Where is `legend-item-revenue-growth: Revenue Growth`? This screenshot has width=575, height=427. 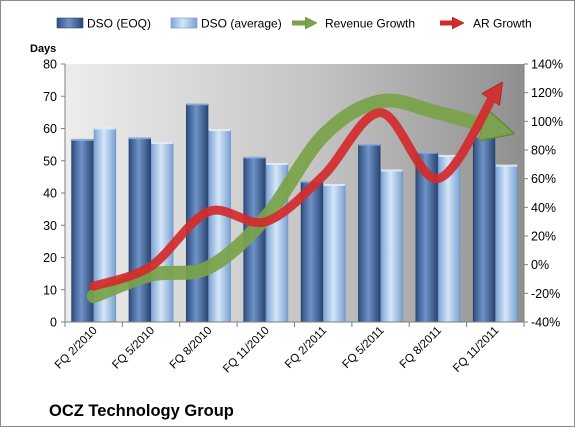
legend-item-revenue-growth: Revenue Growth is located at coordinates (353, 24).